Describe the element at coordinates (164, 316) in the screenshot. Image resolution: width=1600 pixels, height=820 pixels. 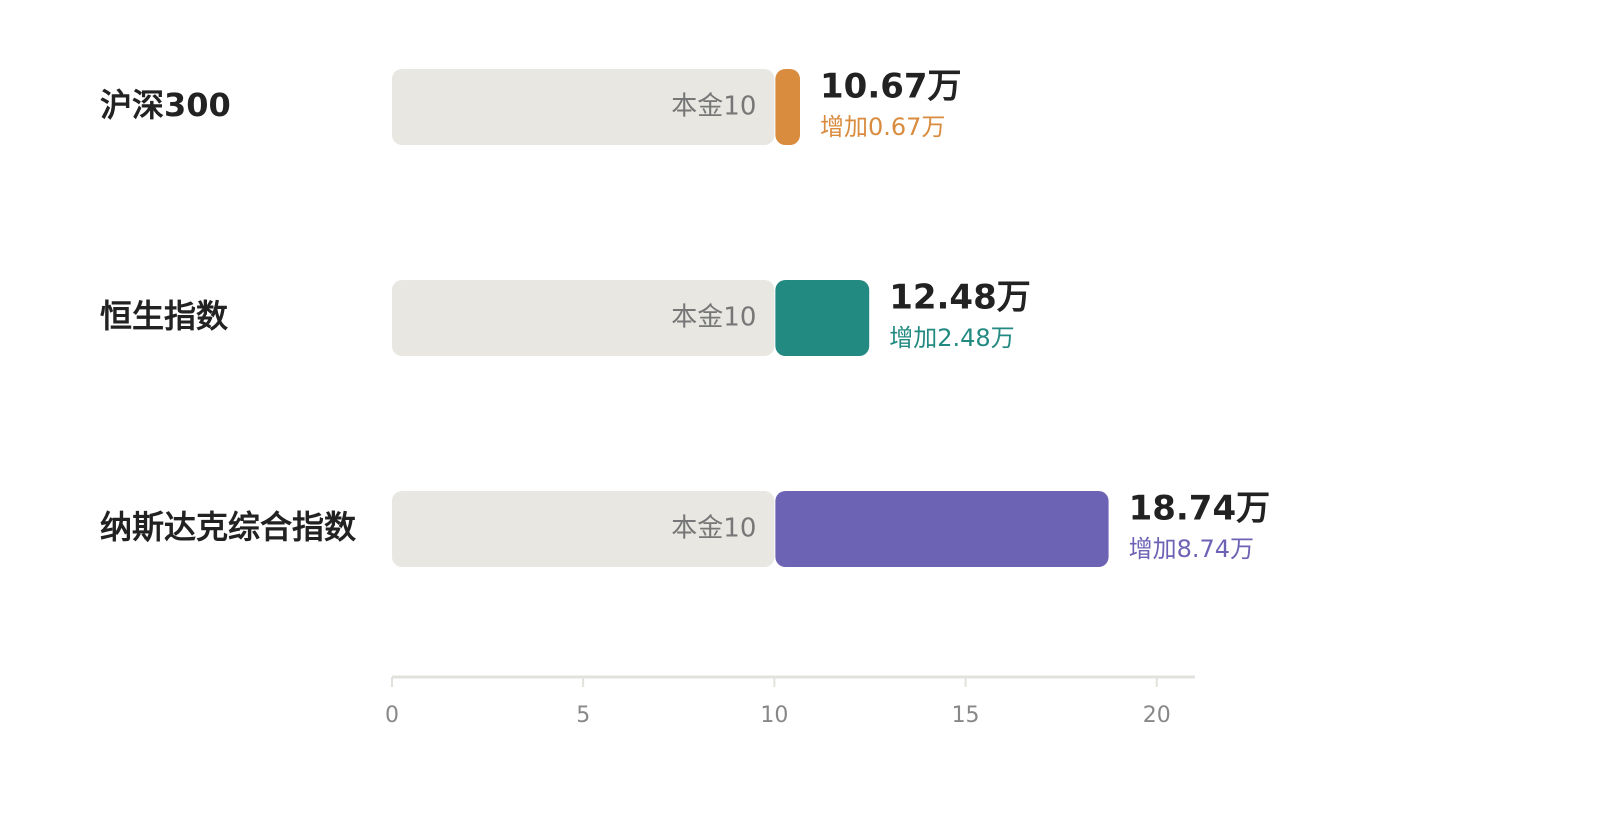
I see `category-label: 恒生指数` at that location.